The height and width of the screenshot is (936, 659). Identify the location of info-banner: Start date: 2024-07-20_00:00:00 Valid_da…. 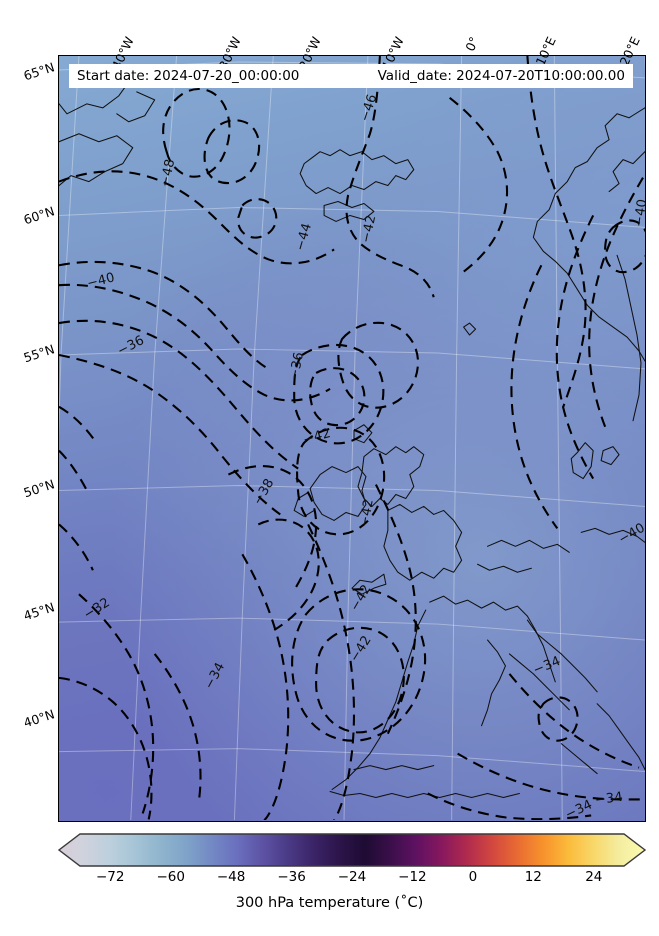
(351, 76).